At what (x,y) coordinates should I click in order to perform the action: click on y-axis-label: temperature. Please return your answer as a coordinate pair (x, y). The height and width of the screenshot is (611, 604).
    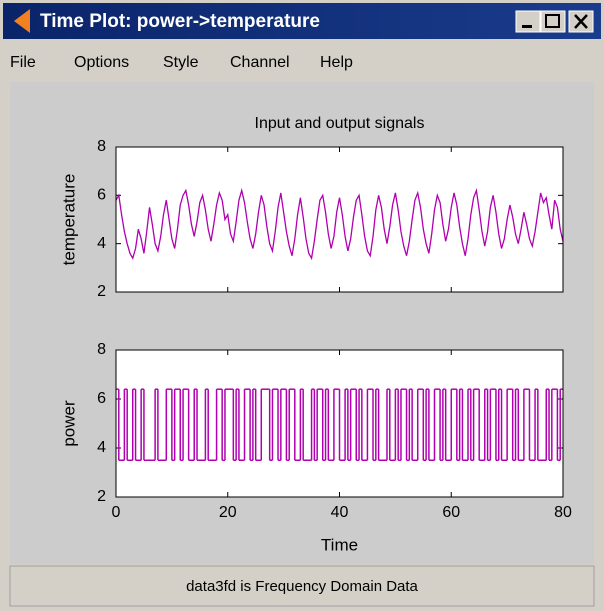
    Looking at the image, I should click on (68, 220).